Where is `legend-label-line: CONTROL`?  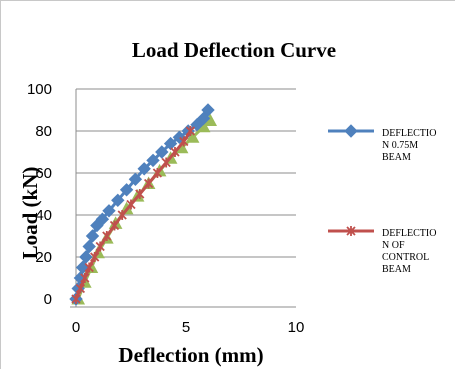 legend-label-line: CONTROL is located at coordinates (405, 257).